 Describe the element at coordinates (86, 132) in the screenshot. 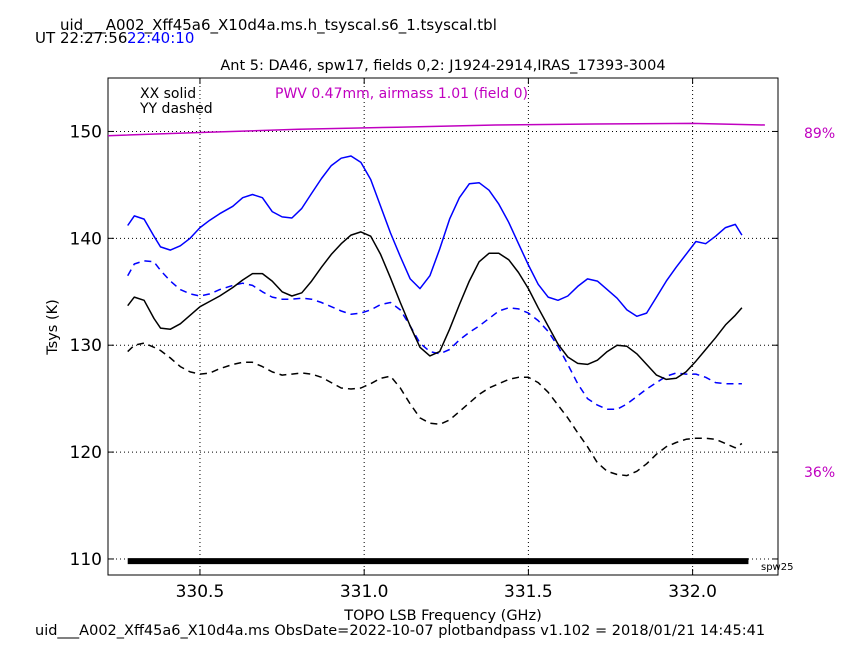

I see `y-tick-label: 150` at that location.